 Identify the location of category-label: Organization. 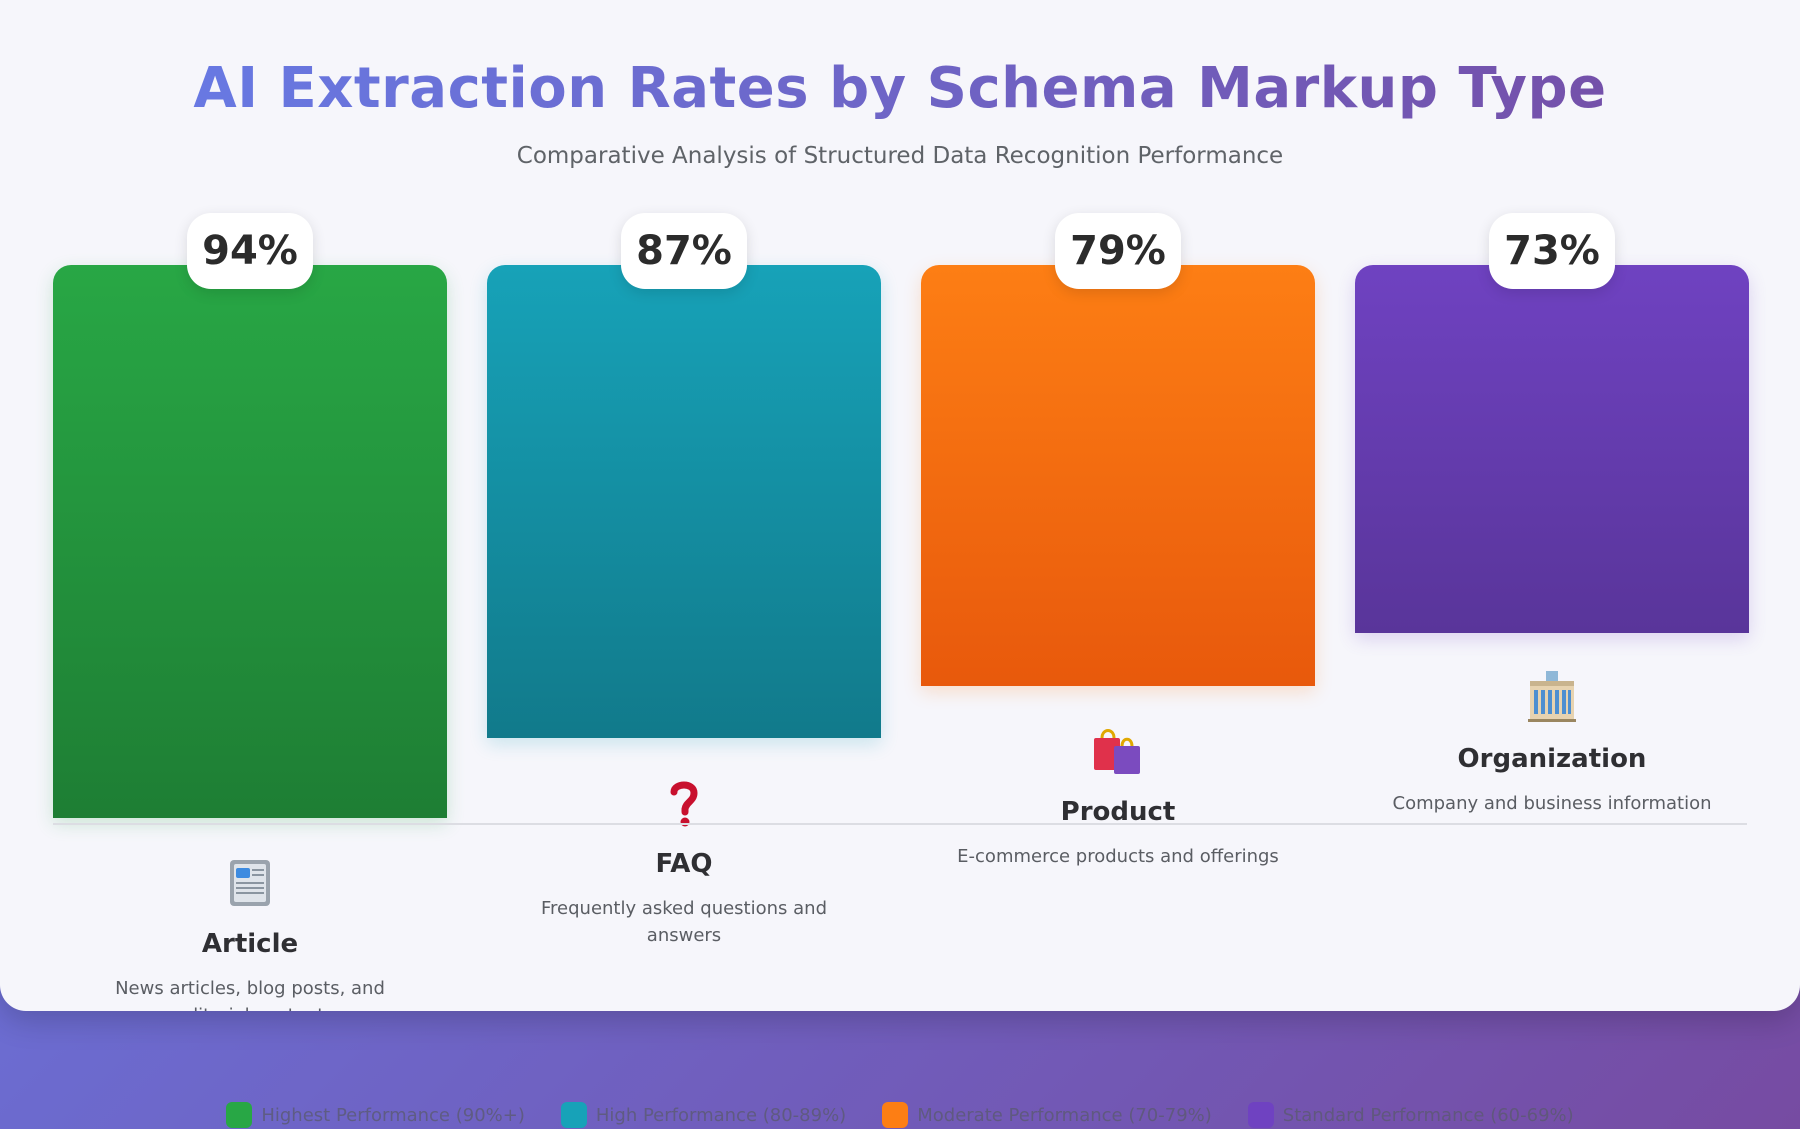
(1552, 759).